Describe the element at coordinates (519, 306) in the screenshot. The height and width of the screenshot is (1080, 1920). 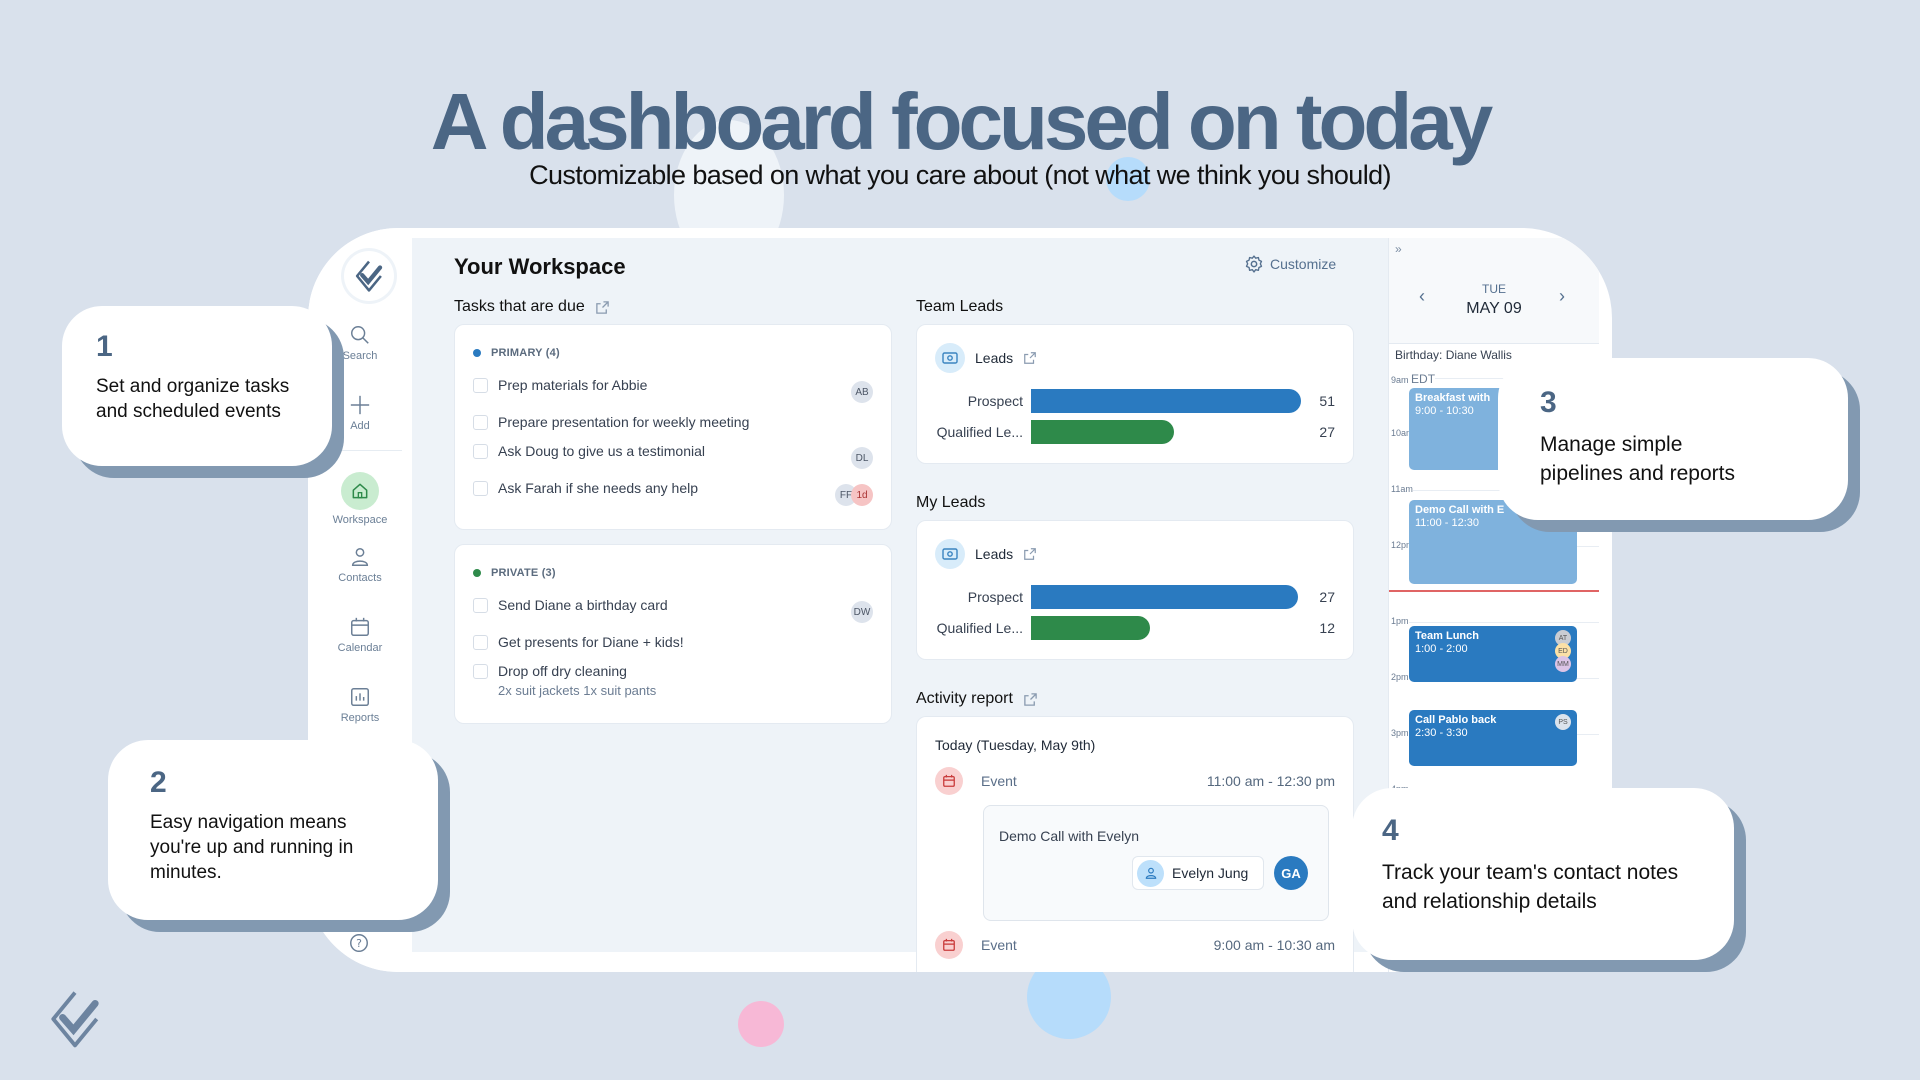
I see `tasks-title-text: Tasks that are due` at that location.